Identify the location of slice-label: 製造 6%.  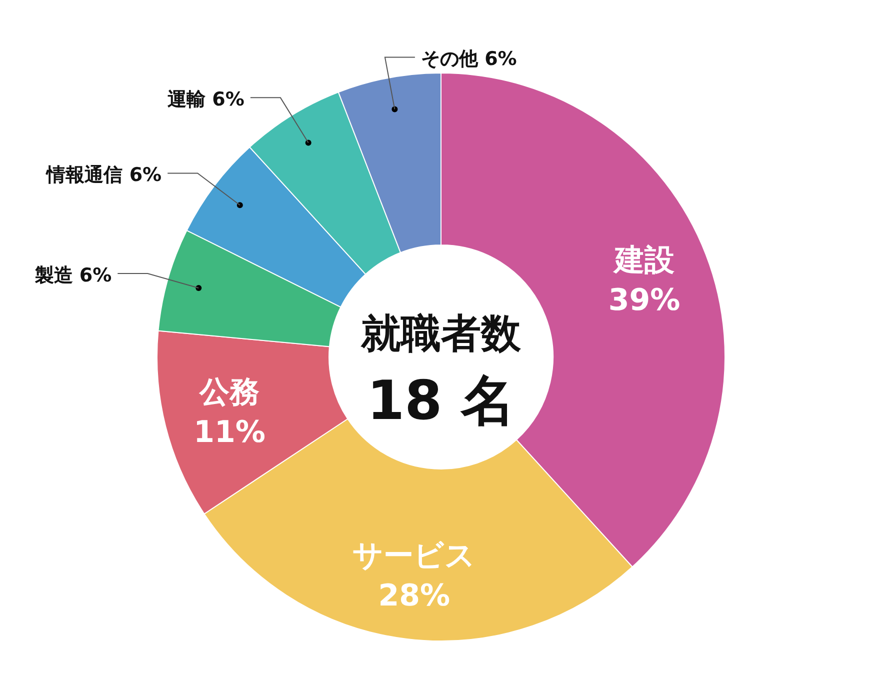
(73, 275).